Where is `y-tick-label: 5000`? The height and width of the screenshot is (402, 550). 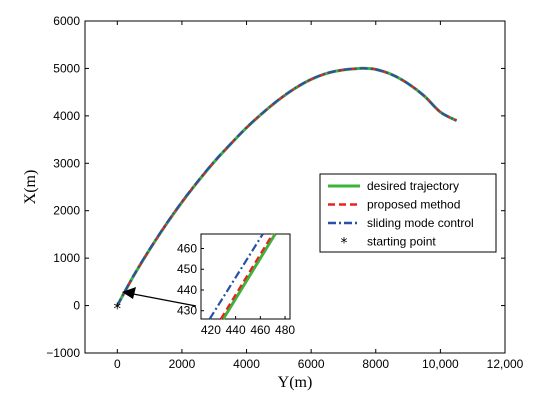
y-tick-label: 5000 is located at coordinates (66, 68).